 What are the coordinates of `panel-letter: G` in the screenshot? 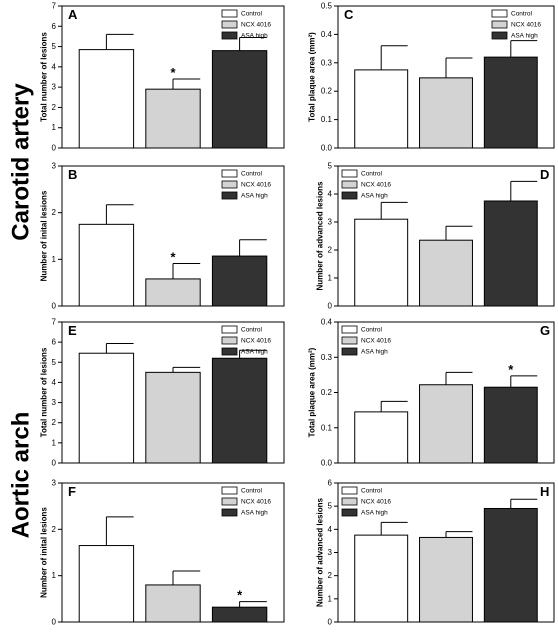 It's located at (545, 330).